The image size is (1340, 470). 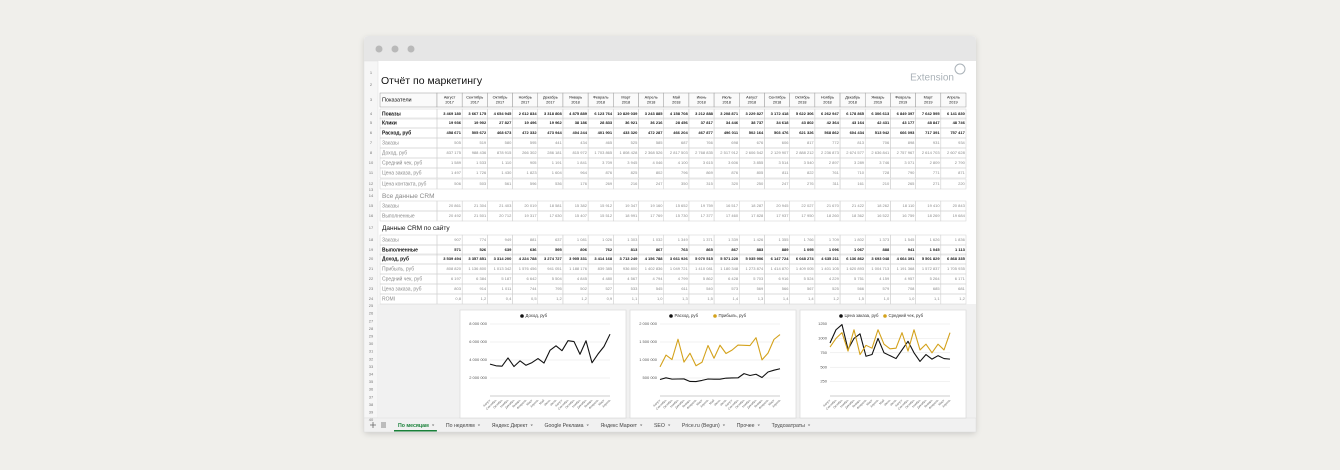 What do you see at coordinates (961, 183) in the screenshot?
I see `cell-value: 220` at bounding box center [961, 183].